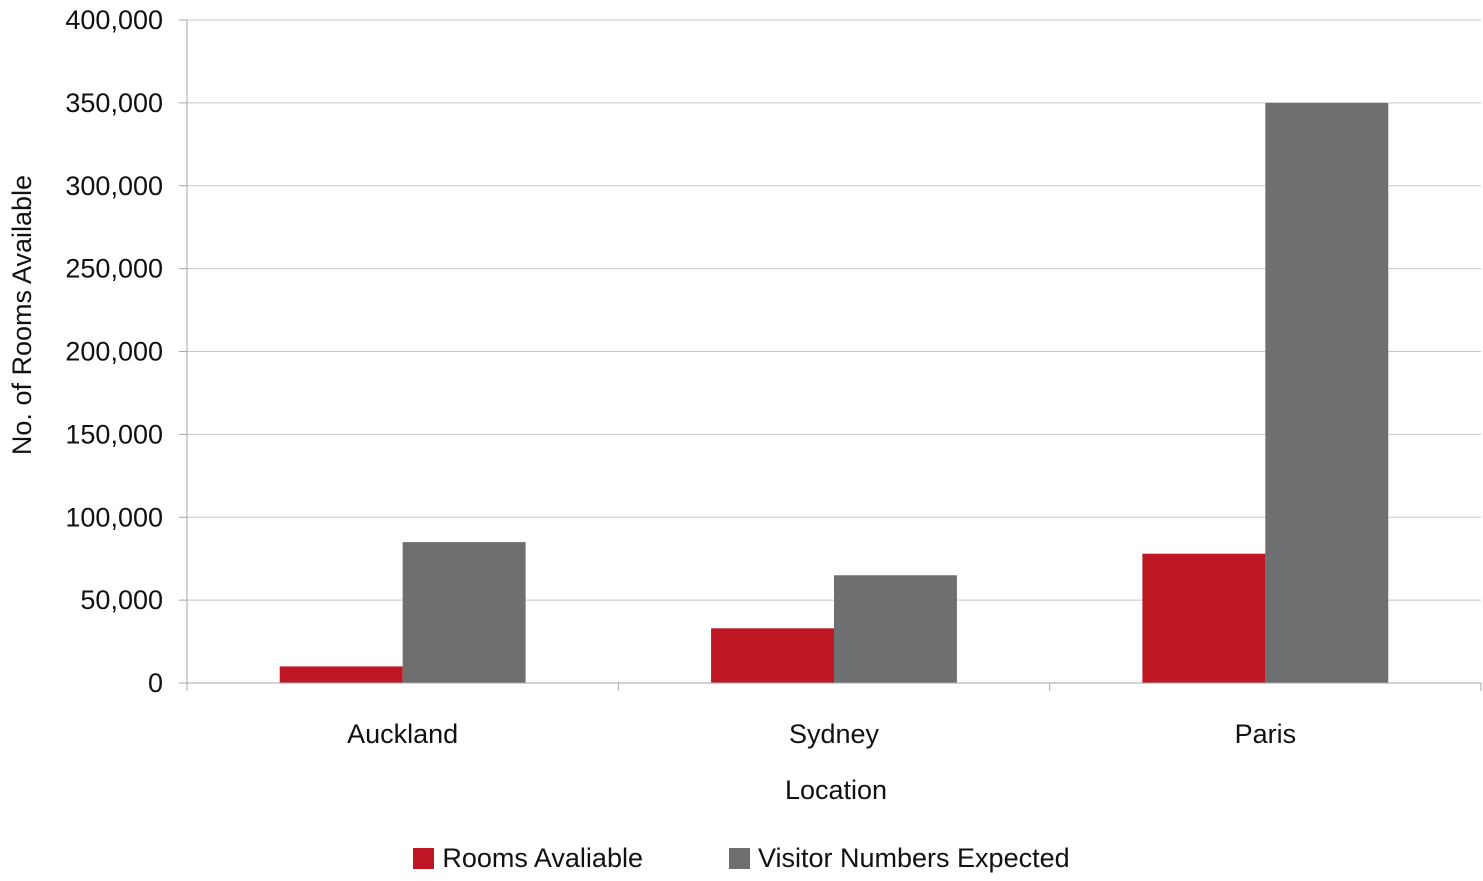  I want to click on bar-rooms-paris, so click(1204, 618).